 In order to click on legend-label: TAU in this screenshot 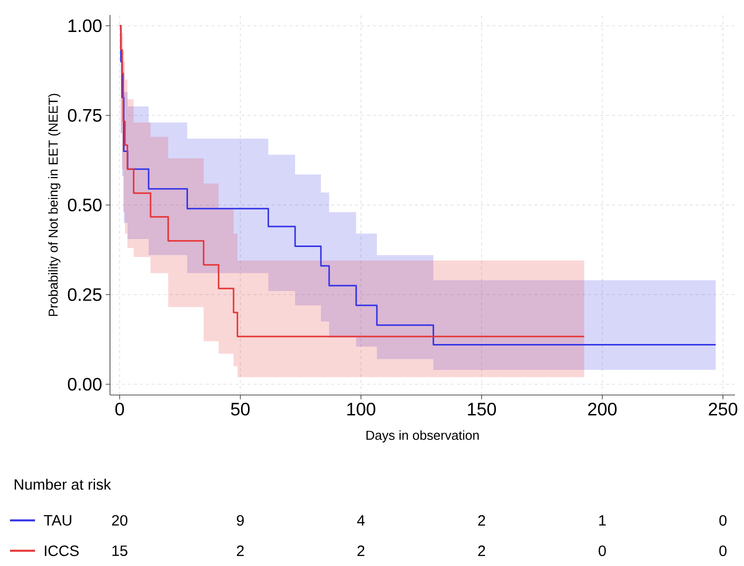, I will do `click(58, 520)`.